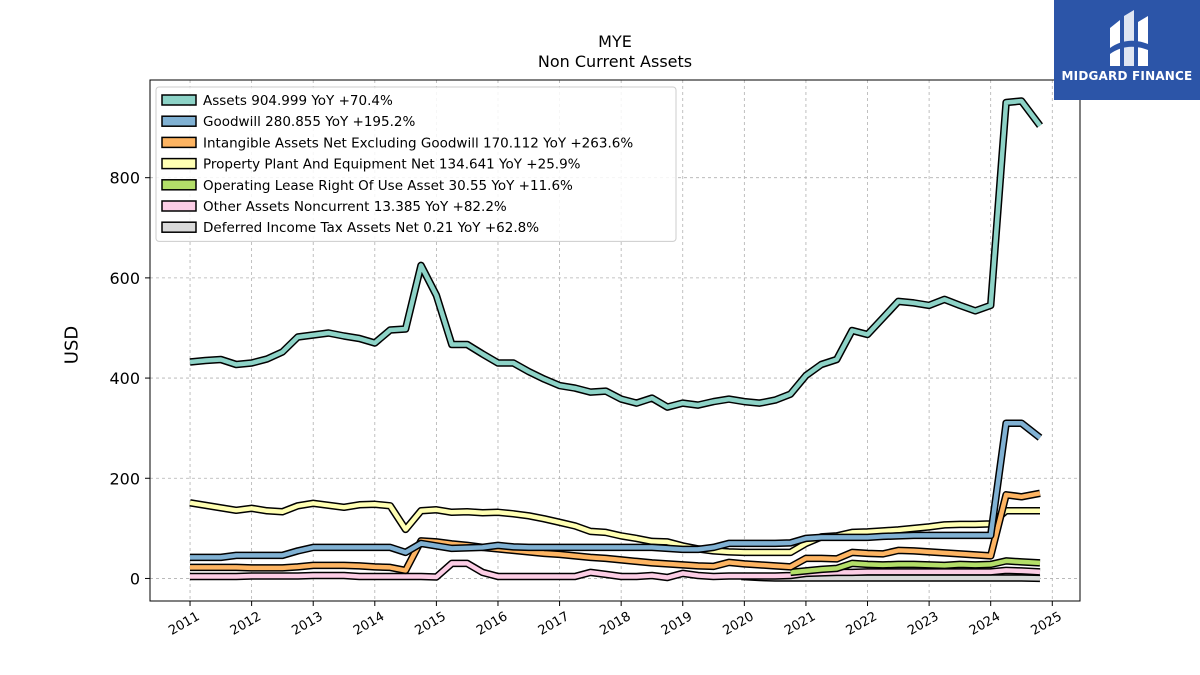 Image resolution: width=1200 pixels, height=675 pixels. I want to click on series-line-goodwill, so click(616, 490).